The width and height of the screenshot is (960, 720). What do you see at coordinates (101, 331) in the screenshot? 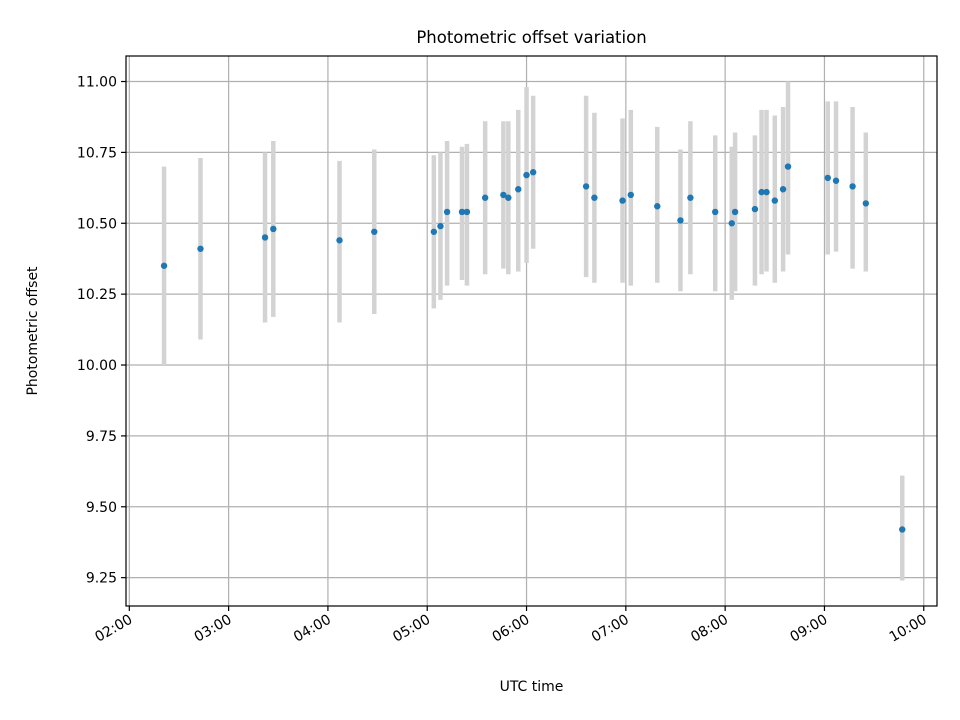
I see `y-axis-ticks: 9.25 9.50 9.75 10.00 10.25 10.50 10.75 11.00` at bounding box center [101, 331].